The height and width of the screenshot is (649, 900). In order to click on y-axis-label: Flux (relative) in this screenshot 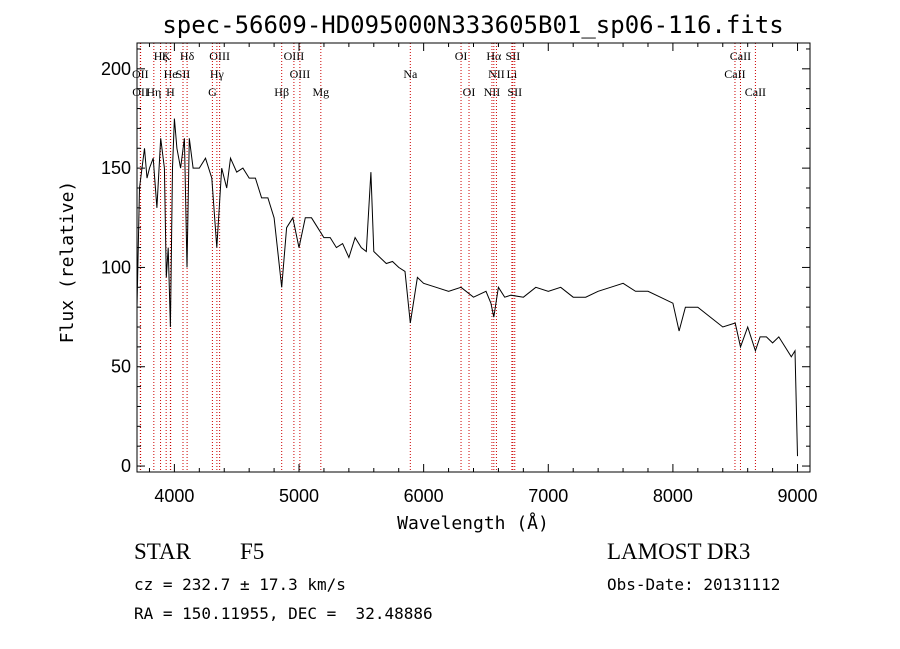, I will do `click(67, 262)`.